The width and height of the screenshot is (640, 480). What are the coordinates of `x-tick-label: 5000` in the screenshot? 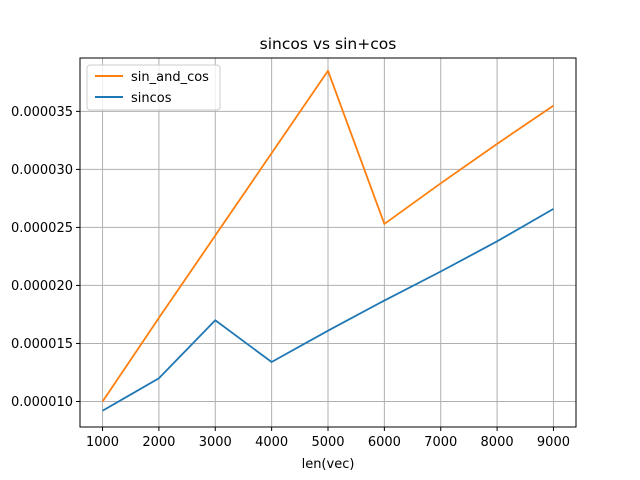 It's located at (327, 442).